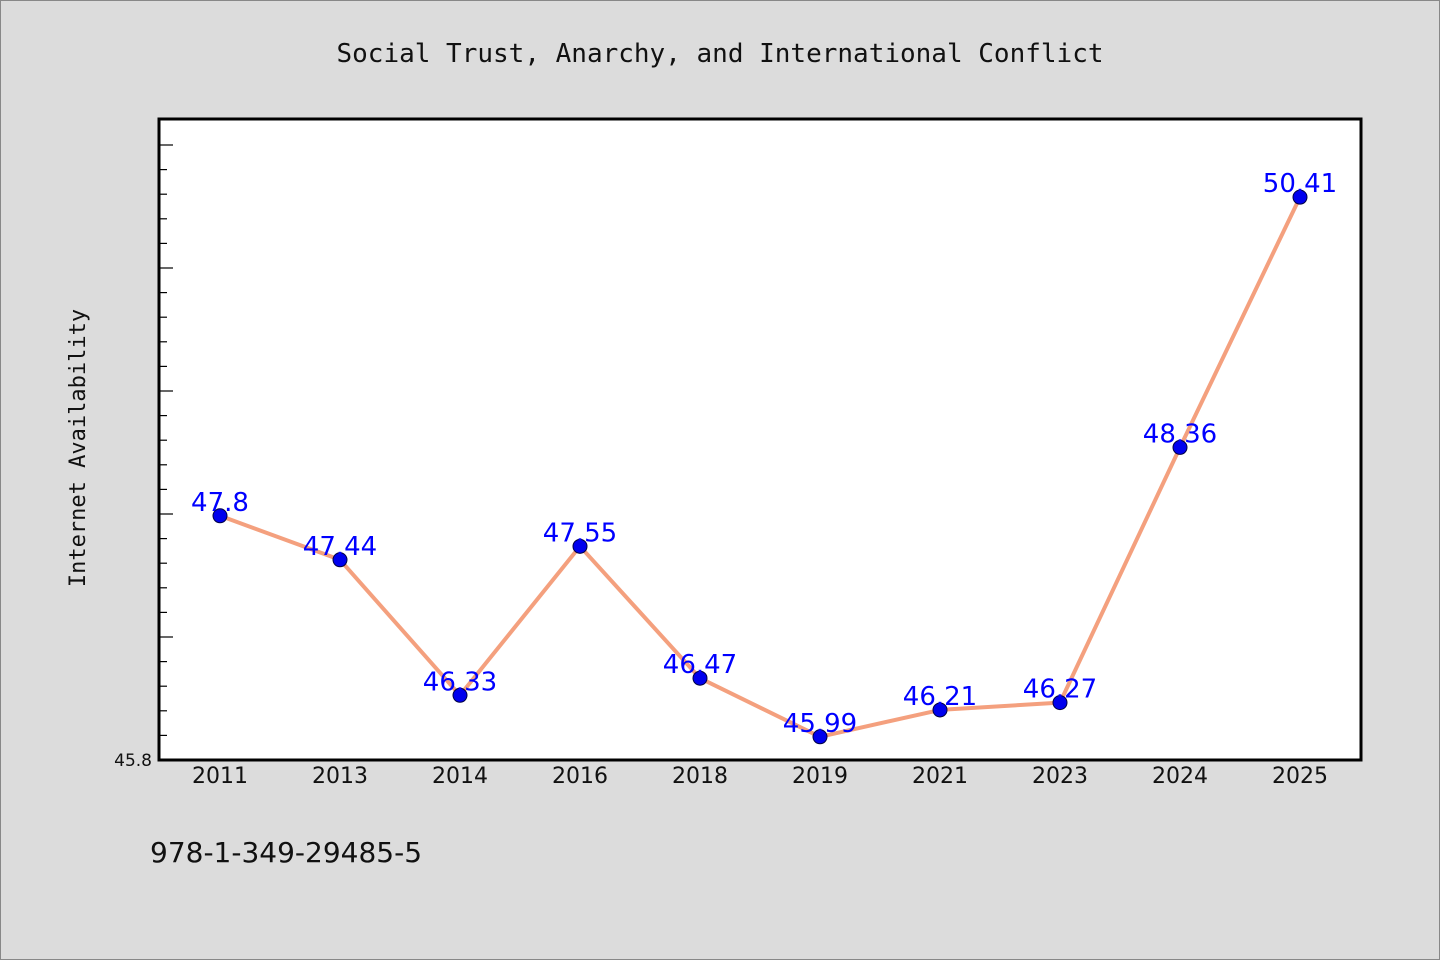  I want to click on x-tick-label: 2019, so click(820, 776).